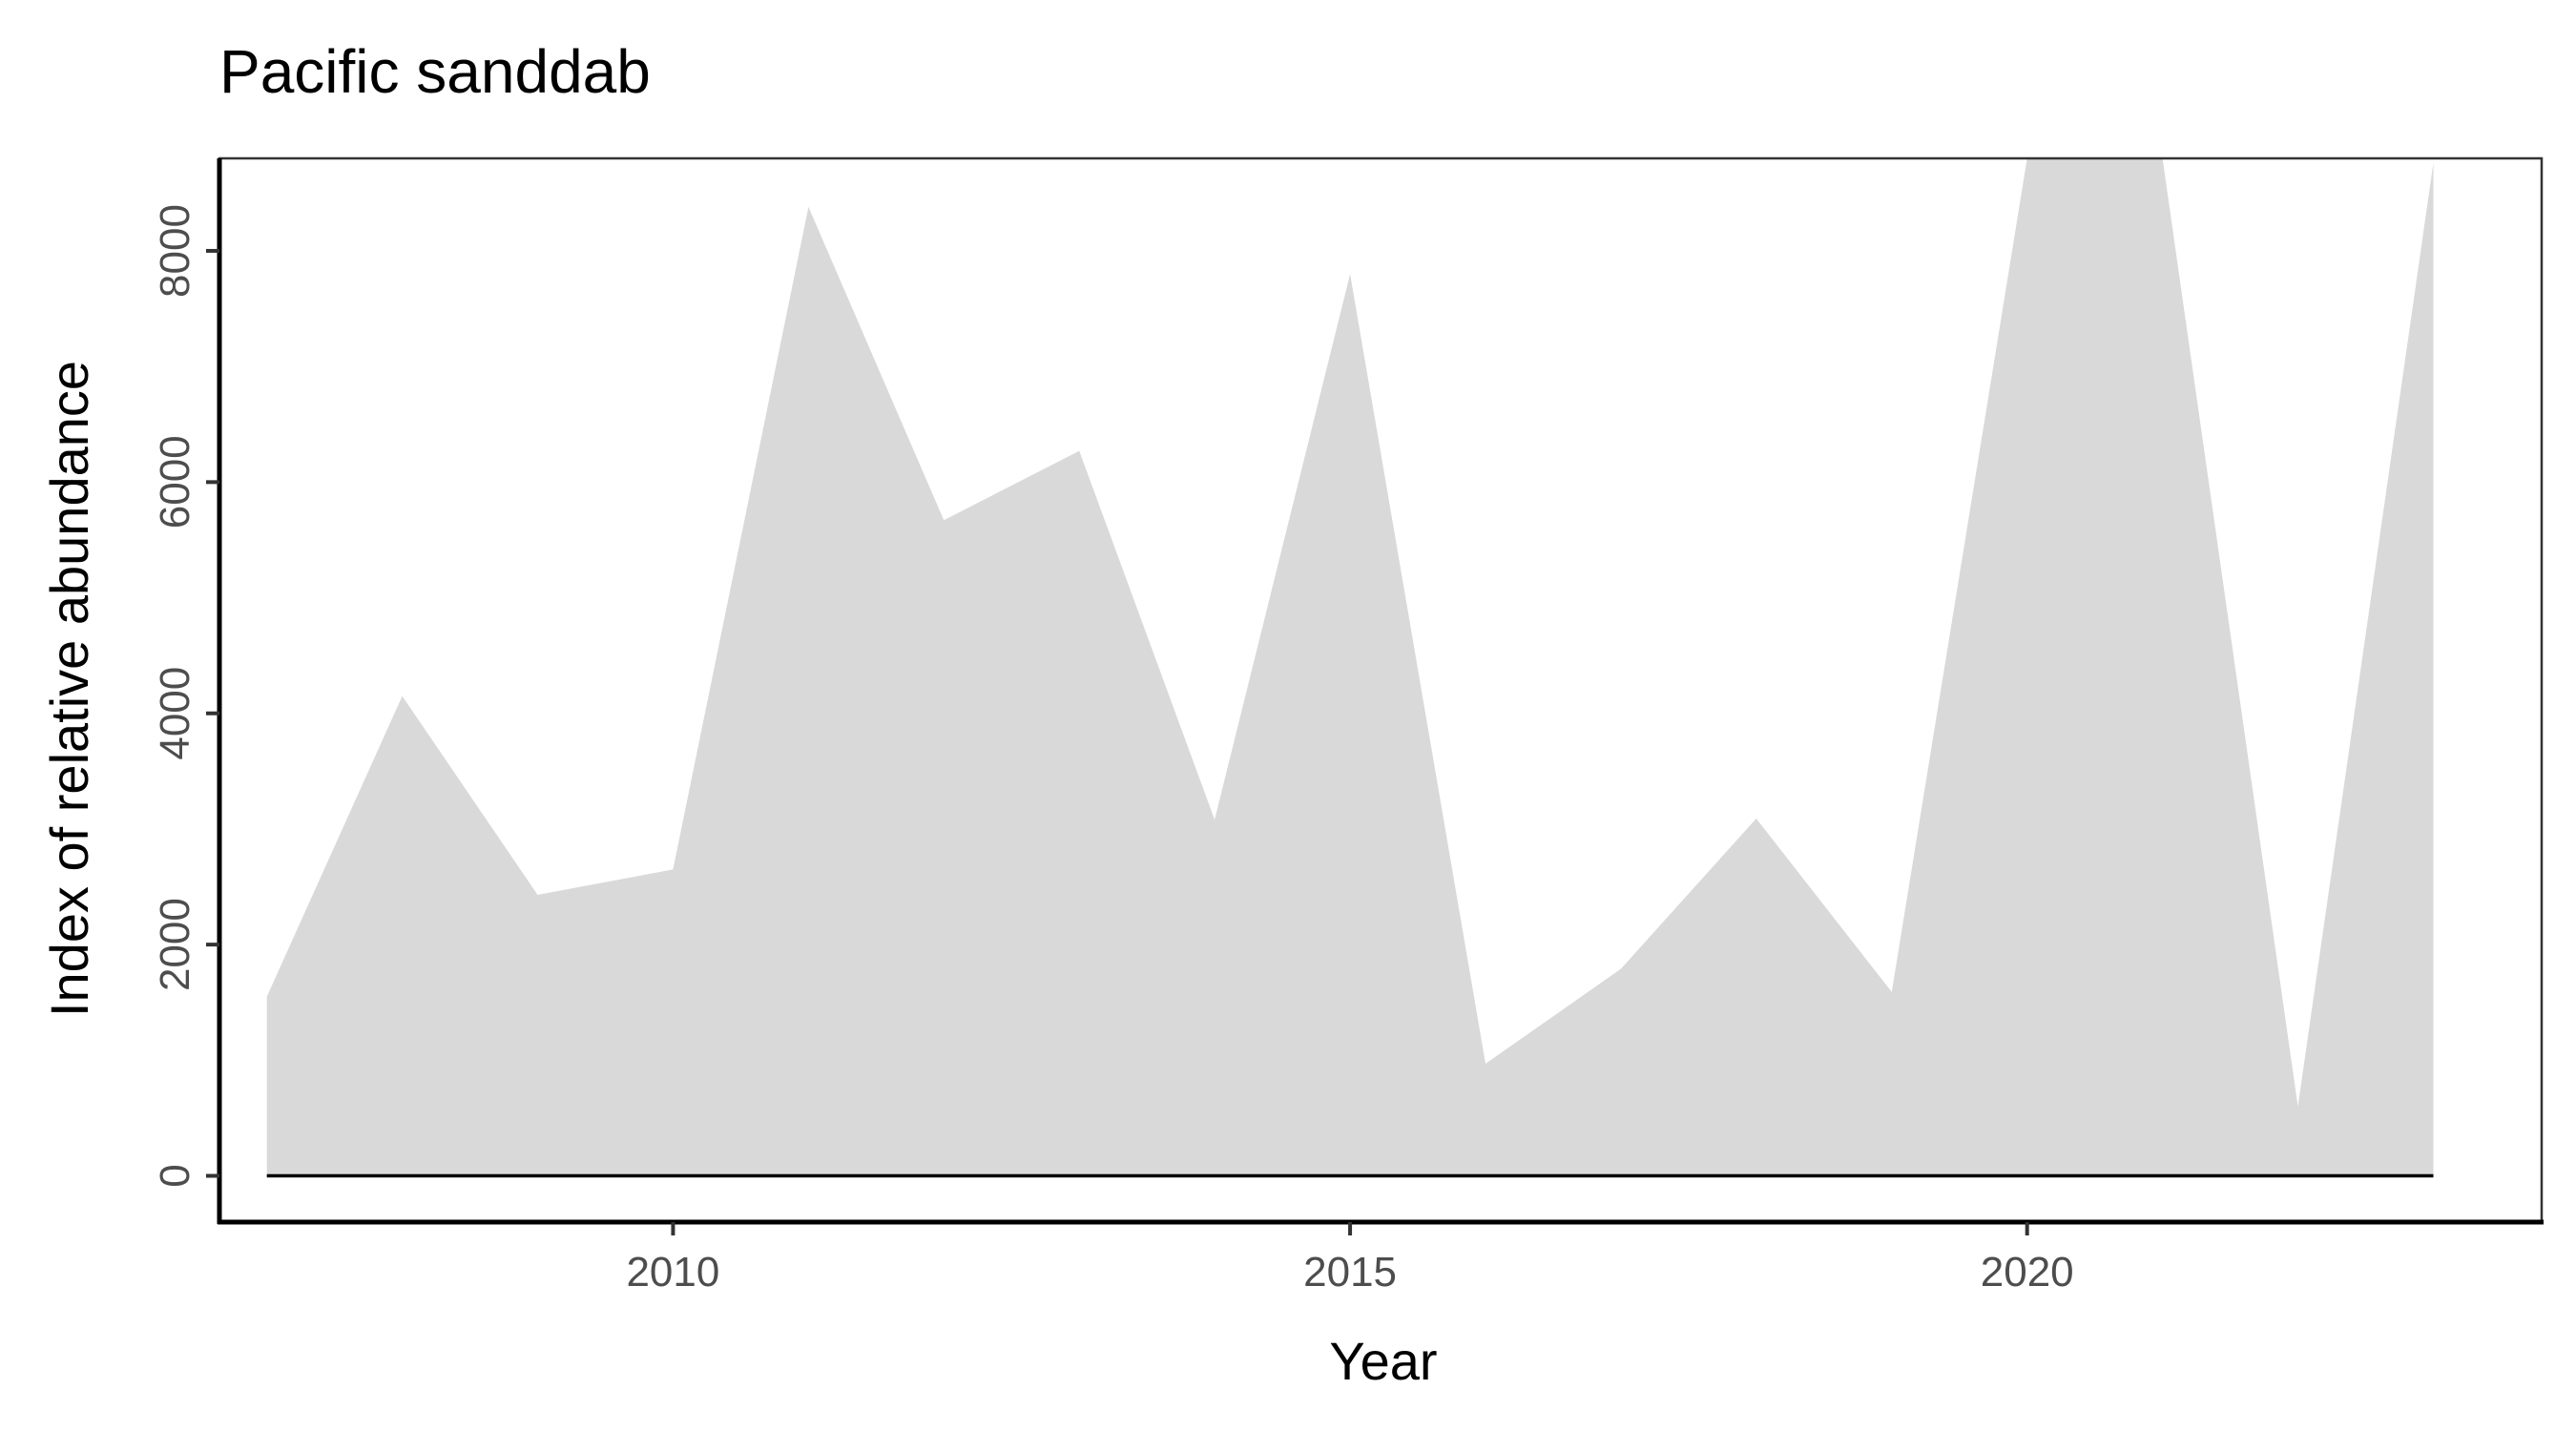 This screenshot has width=2576, height=1431. Describe the element at coordinates (1350, 1272) in the screenshot. I see `x-tick-label-2015: 2015` at that location.